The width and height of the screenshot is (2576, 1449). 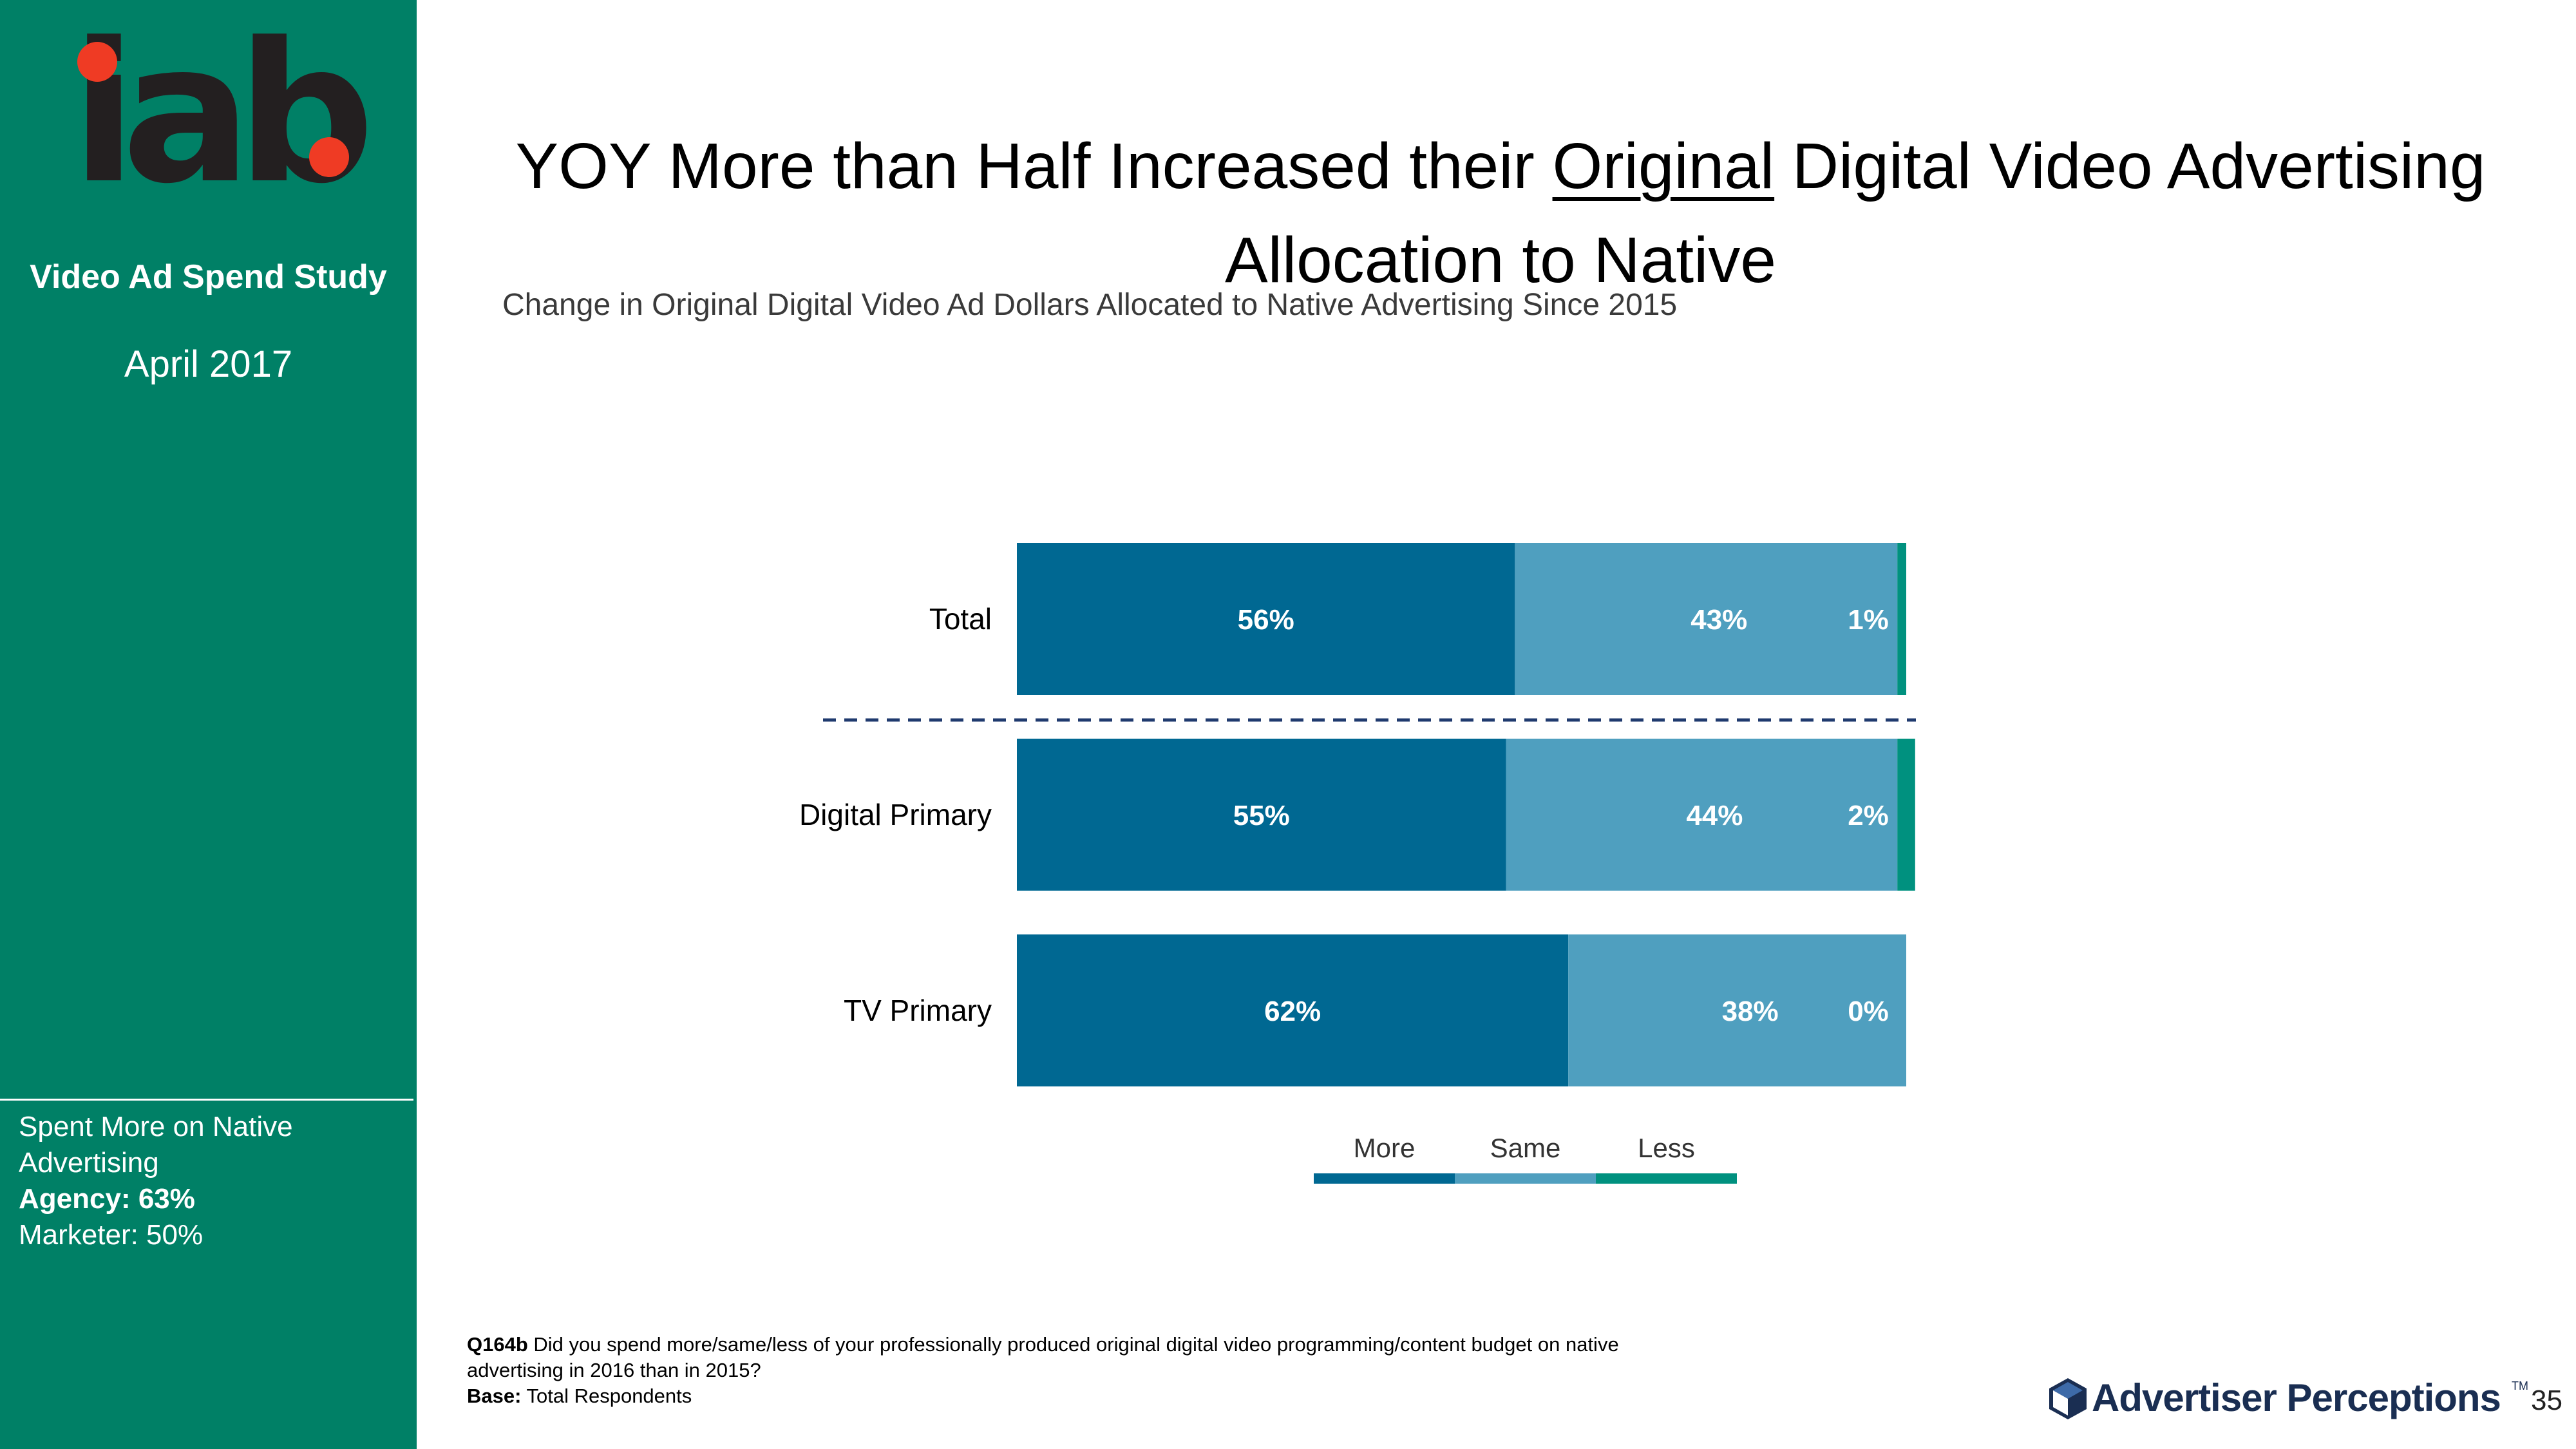 I want to click on legend-swatch-more, so click(x=1384, y=1178).